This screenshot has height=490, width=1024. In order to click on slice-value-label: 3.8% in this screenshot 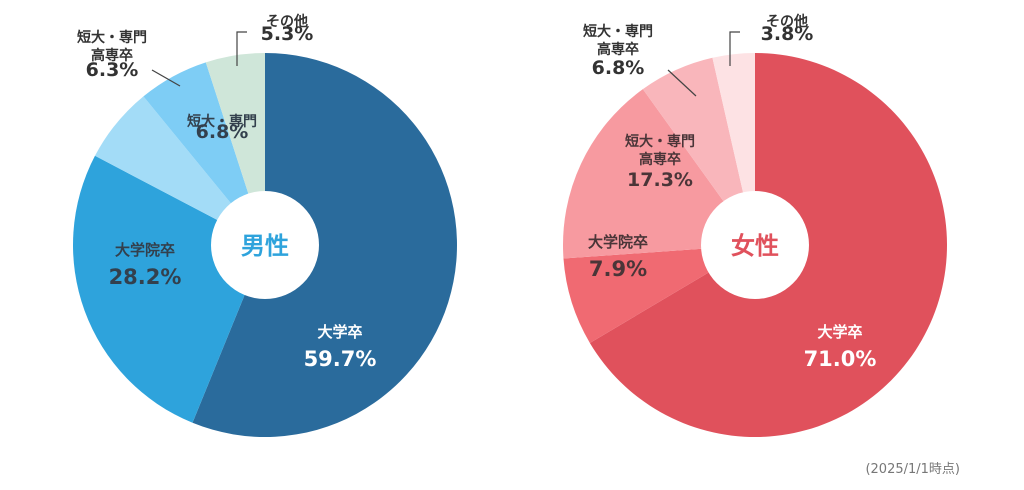, I will do `click(787, 34)`.